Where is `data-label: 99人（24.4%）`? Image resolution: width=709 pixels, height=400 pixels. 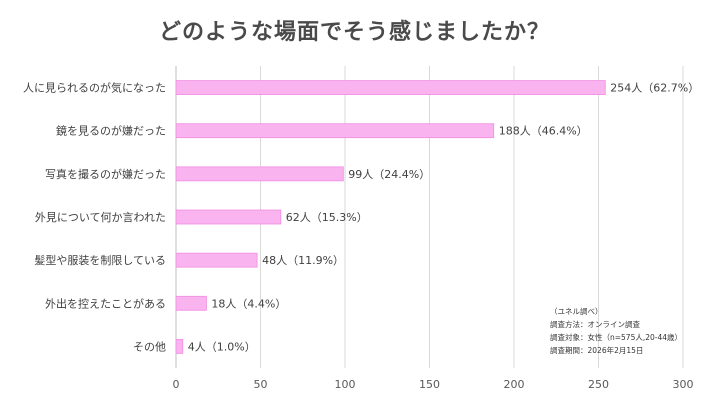 data-label: 99人（24.4%） is located at coordinates (389, 174).